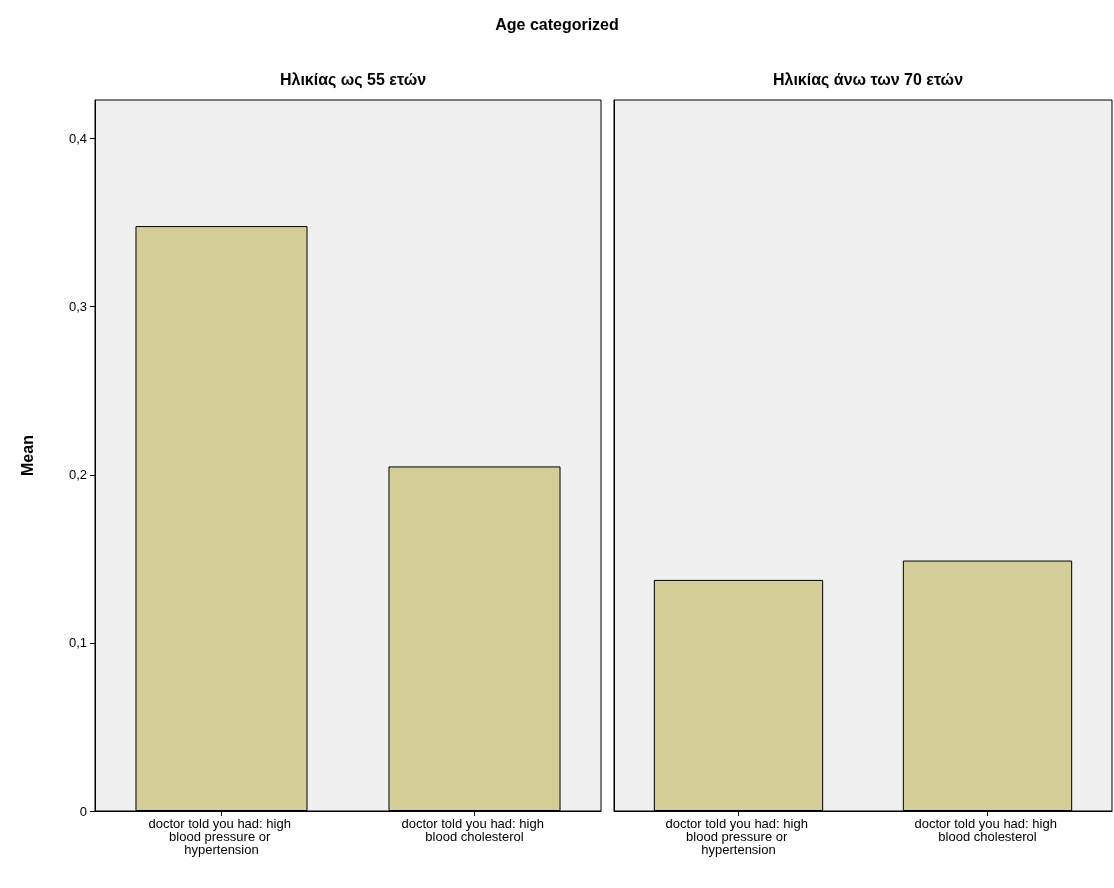 The height and width of the screenshot is (888, 1114). Describe the element at coordinates (77, 643) in the screenshot. I see `y-tick-label: 0,1` at that location.